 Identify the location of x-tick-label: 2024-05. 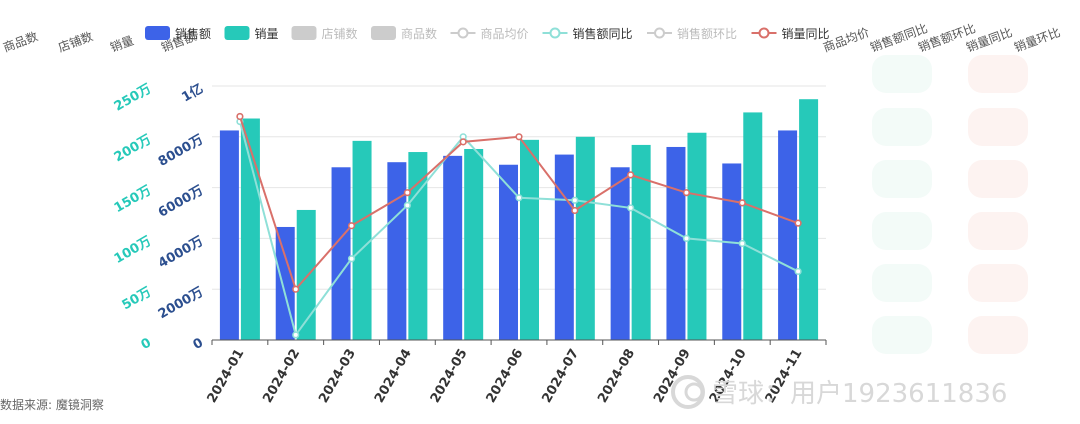
(449, 376).